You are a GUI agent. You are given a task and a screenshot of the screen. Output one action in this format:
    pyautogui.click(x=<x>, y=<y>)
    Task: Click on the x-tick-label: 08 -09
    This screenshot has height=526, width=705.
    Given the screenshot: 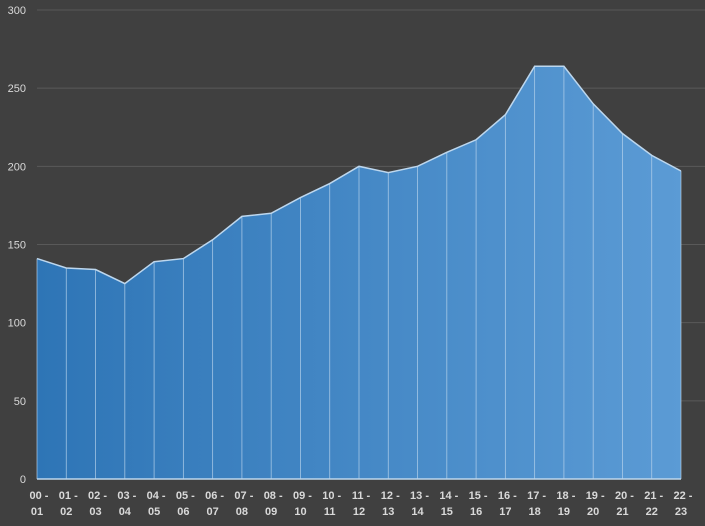 What is the action you would take?
    pyautogui.click(x=273, y=504)
    